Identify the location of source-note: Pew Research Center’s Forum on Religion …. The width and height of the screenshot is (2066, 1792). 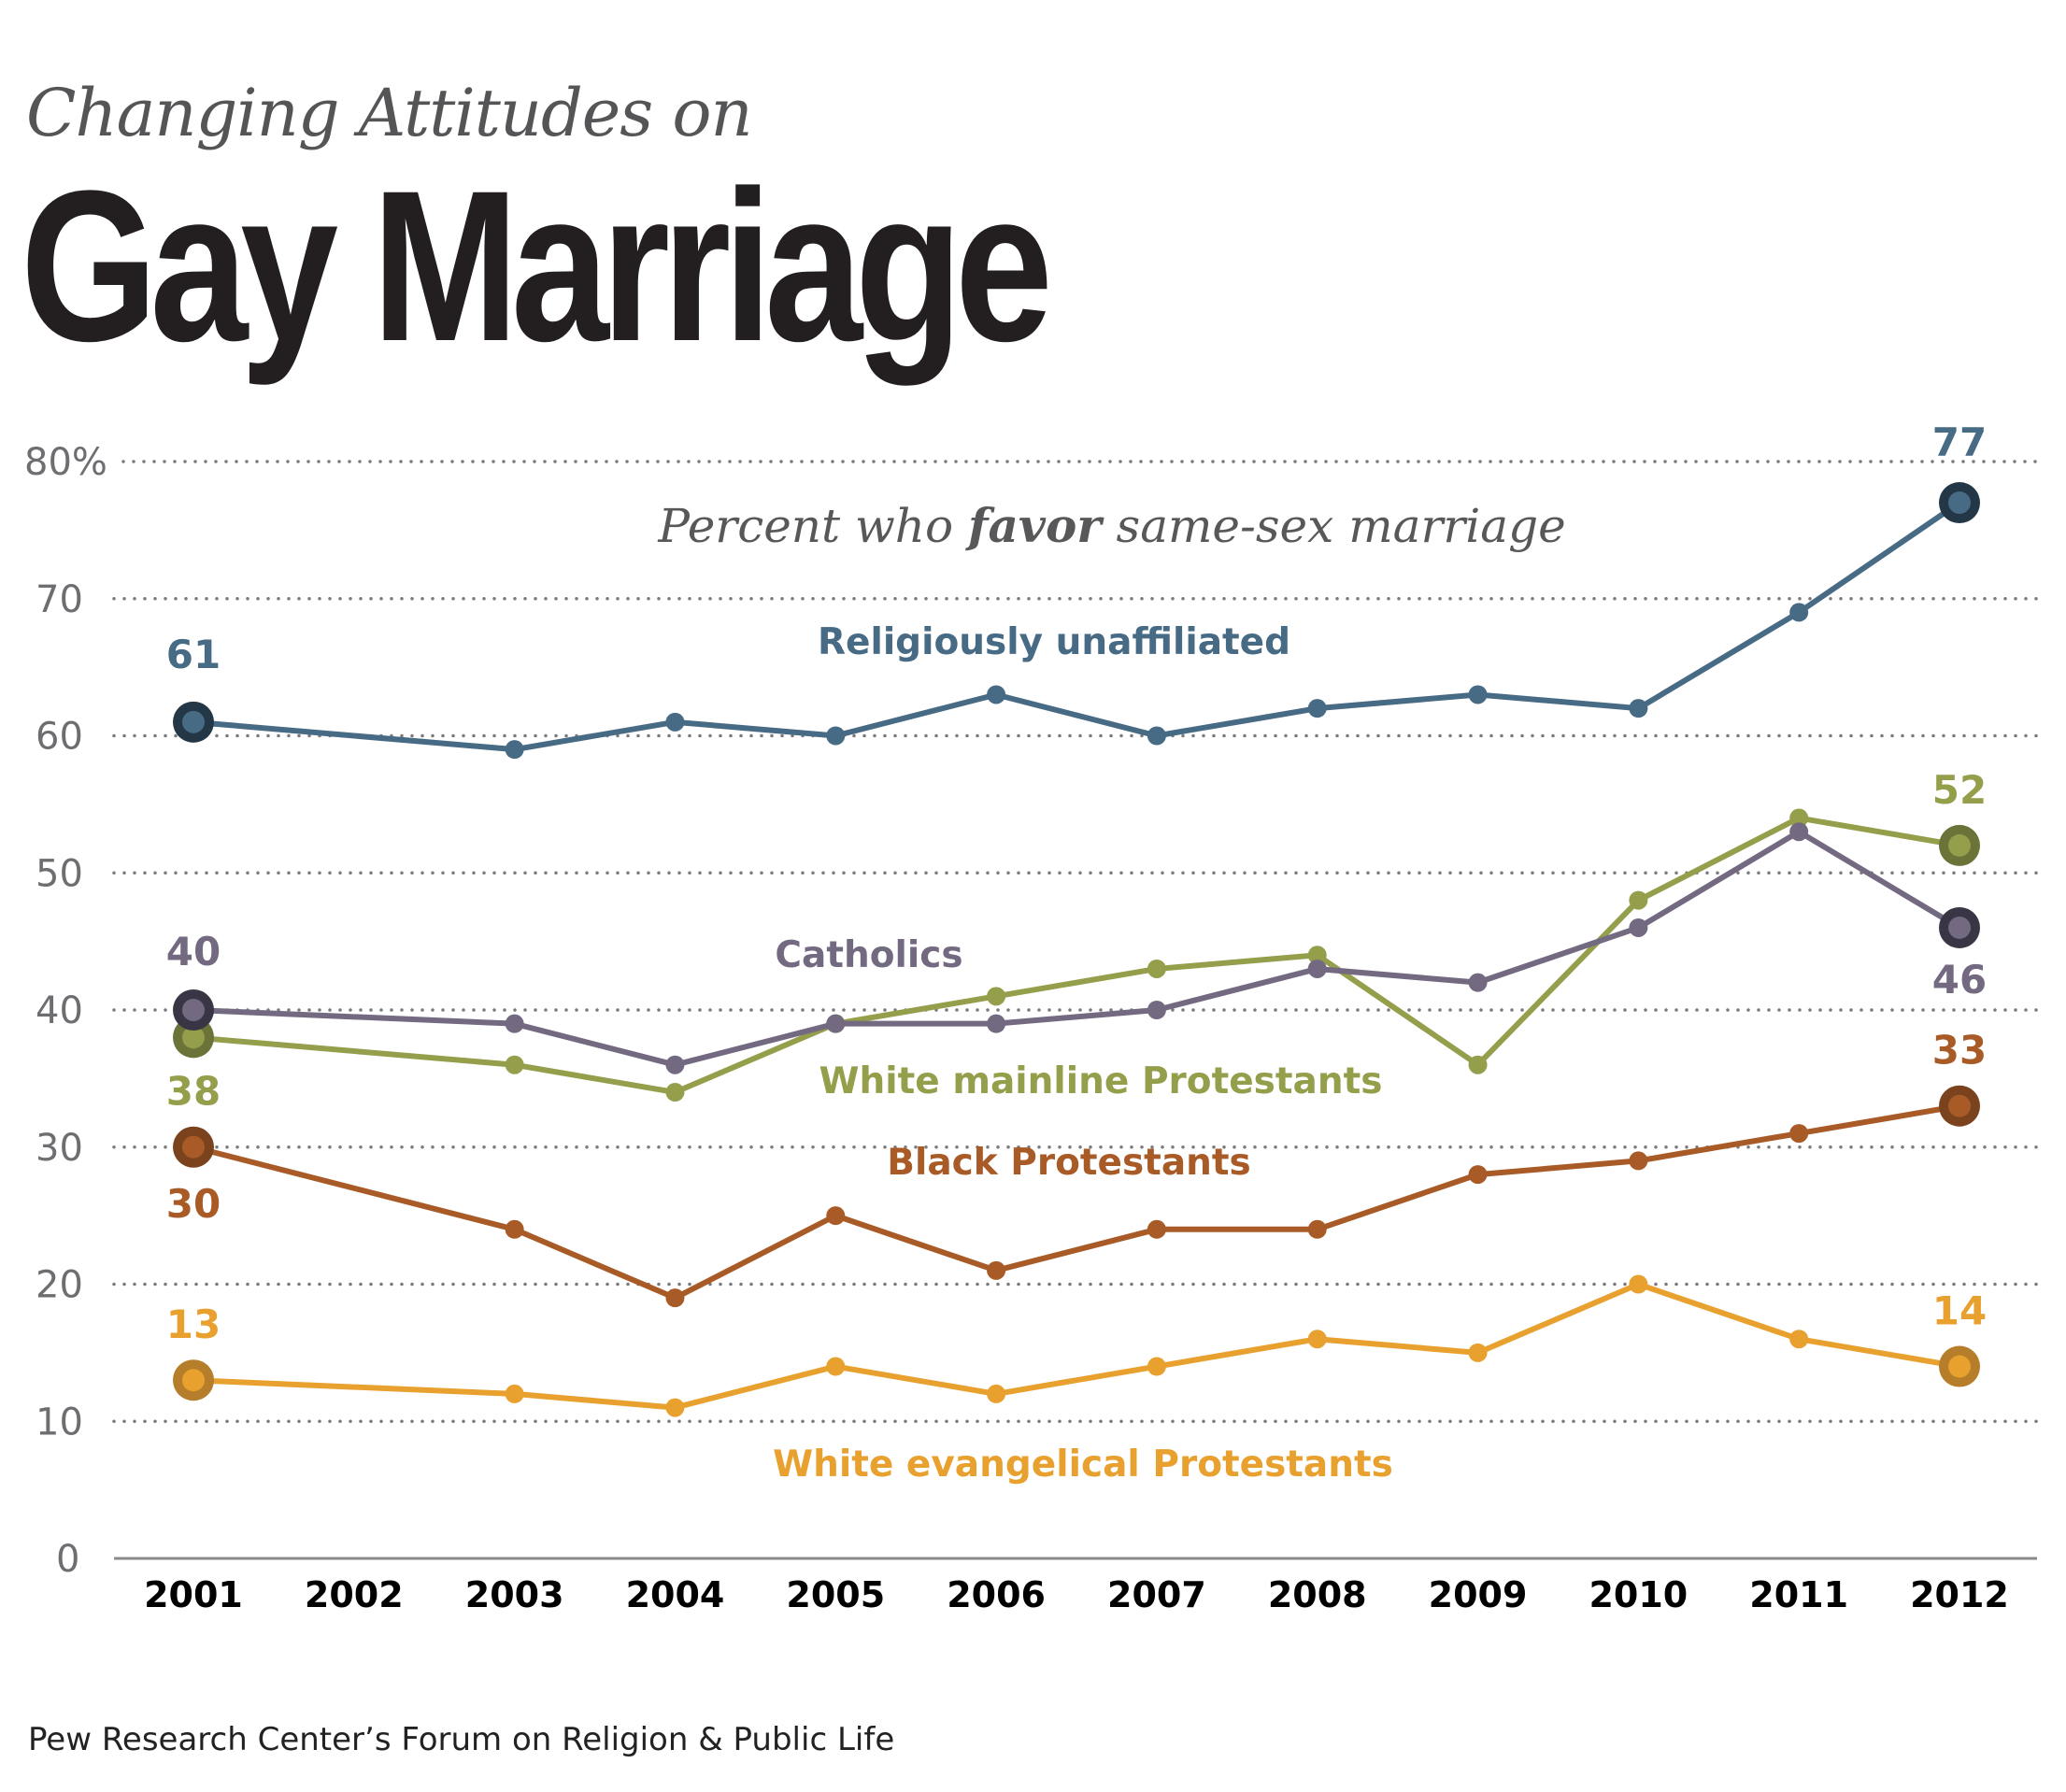
(461, 1739).